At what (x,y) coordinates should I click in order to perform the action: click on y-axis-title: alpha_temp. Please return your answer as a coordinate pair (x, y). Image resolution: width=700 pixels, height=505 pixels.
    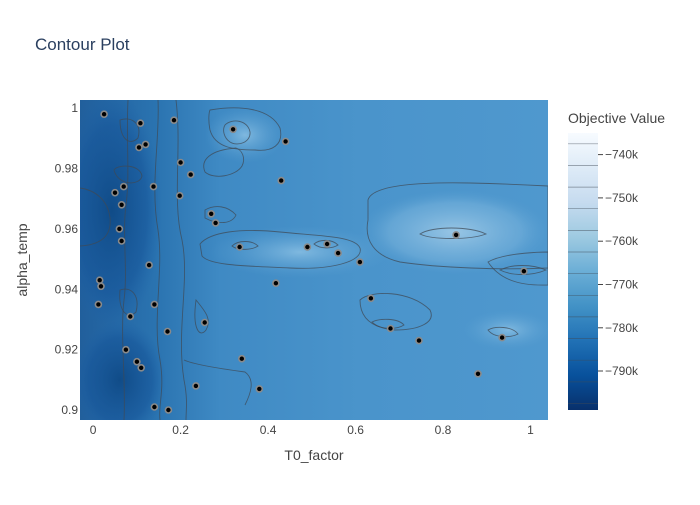
    Looking at the image, I should click on (22, 259).